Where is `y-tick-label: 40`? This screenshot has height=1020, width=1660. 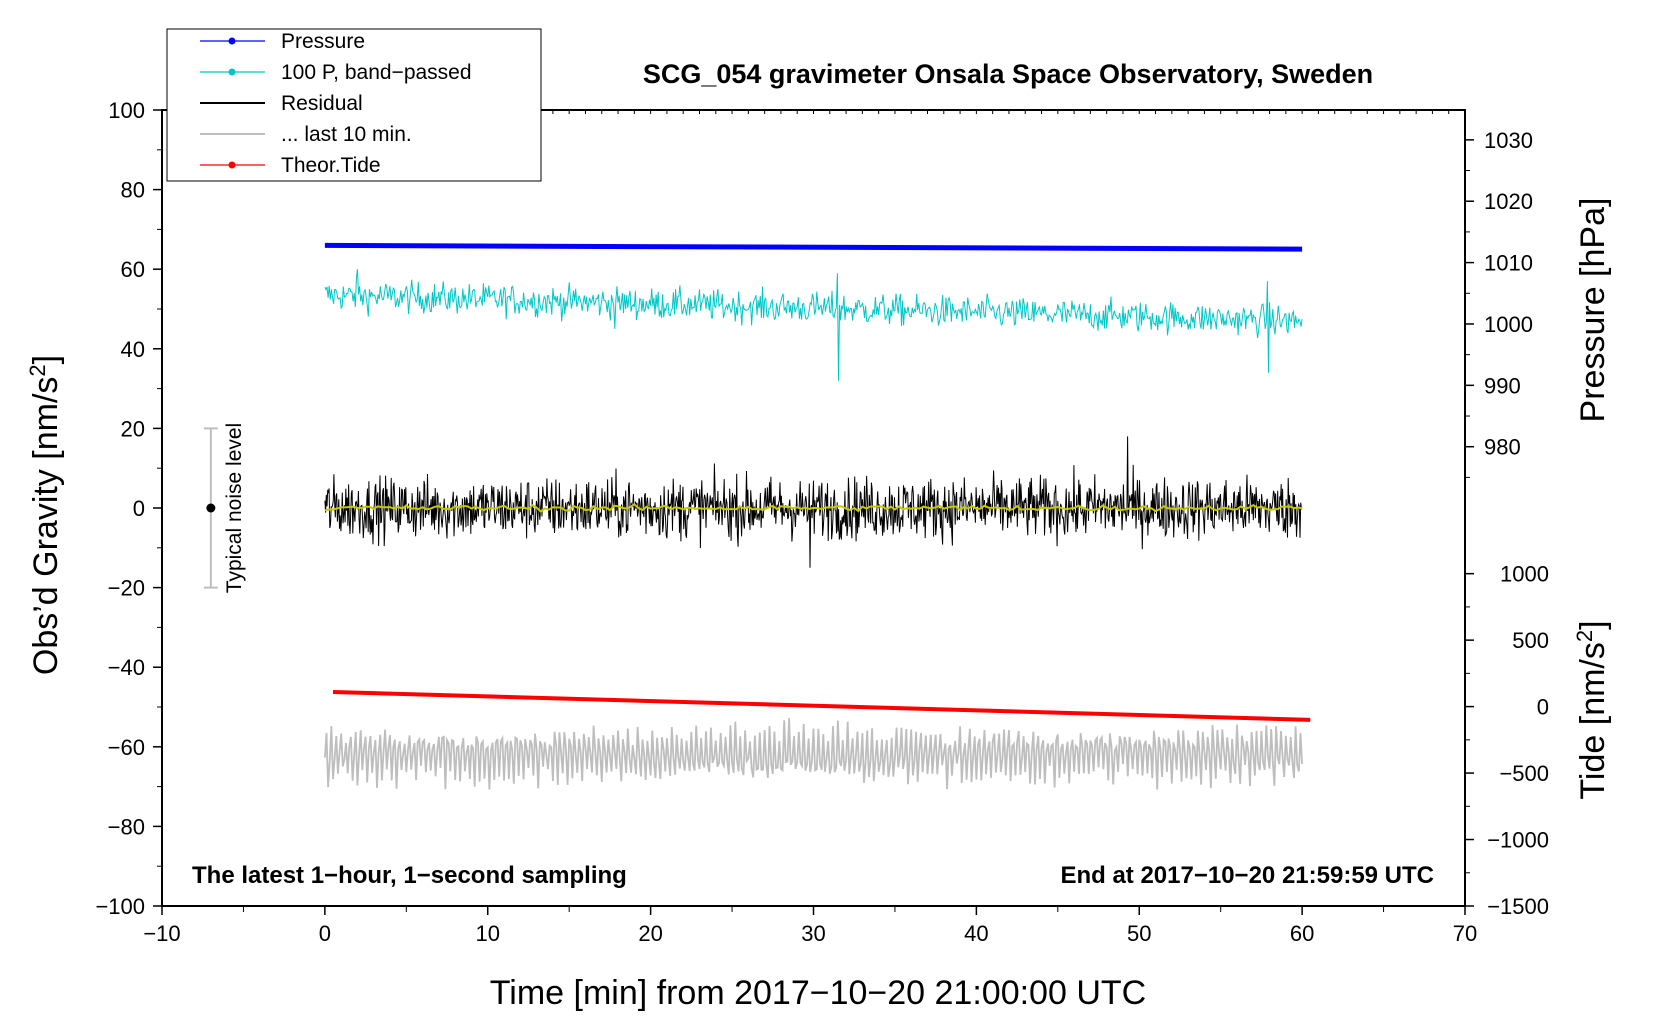 y-tick-label: 40 is located at coordinates (133, 349).